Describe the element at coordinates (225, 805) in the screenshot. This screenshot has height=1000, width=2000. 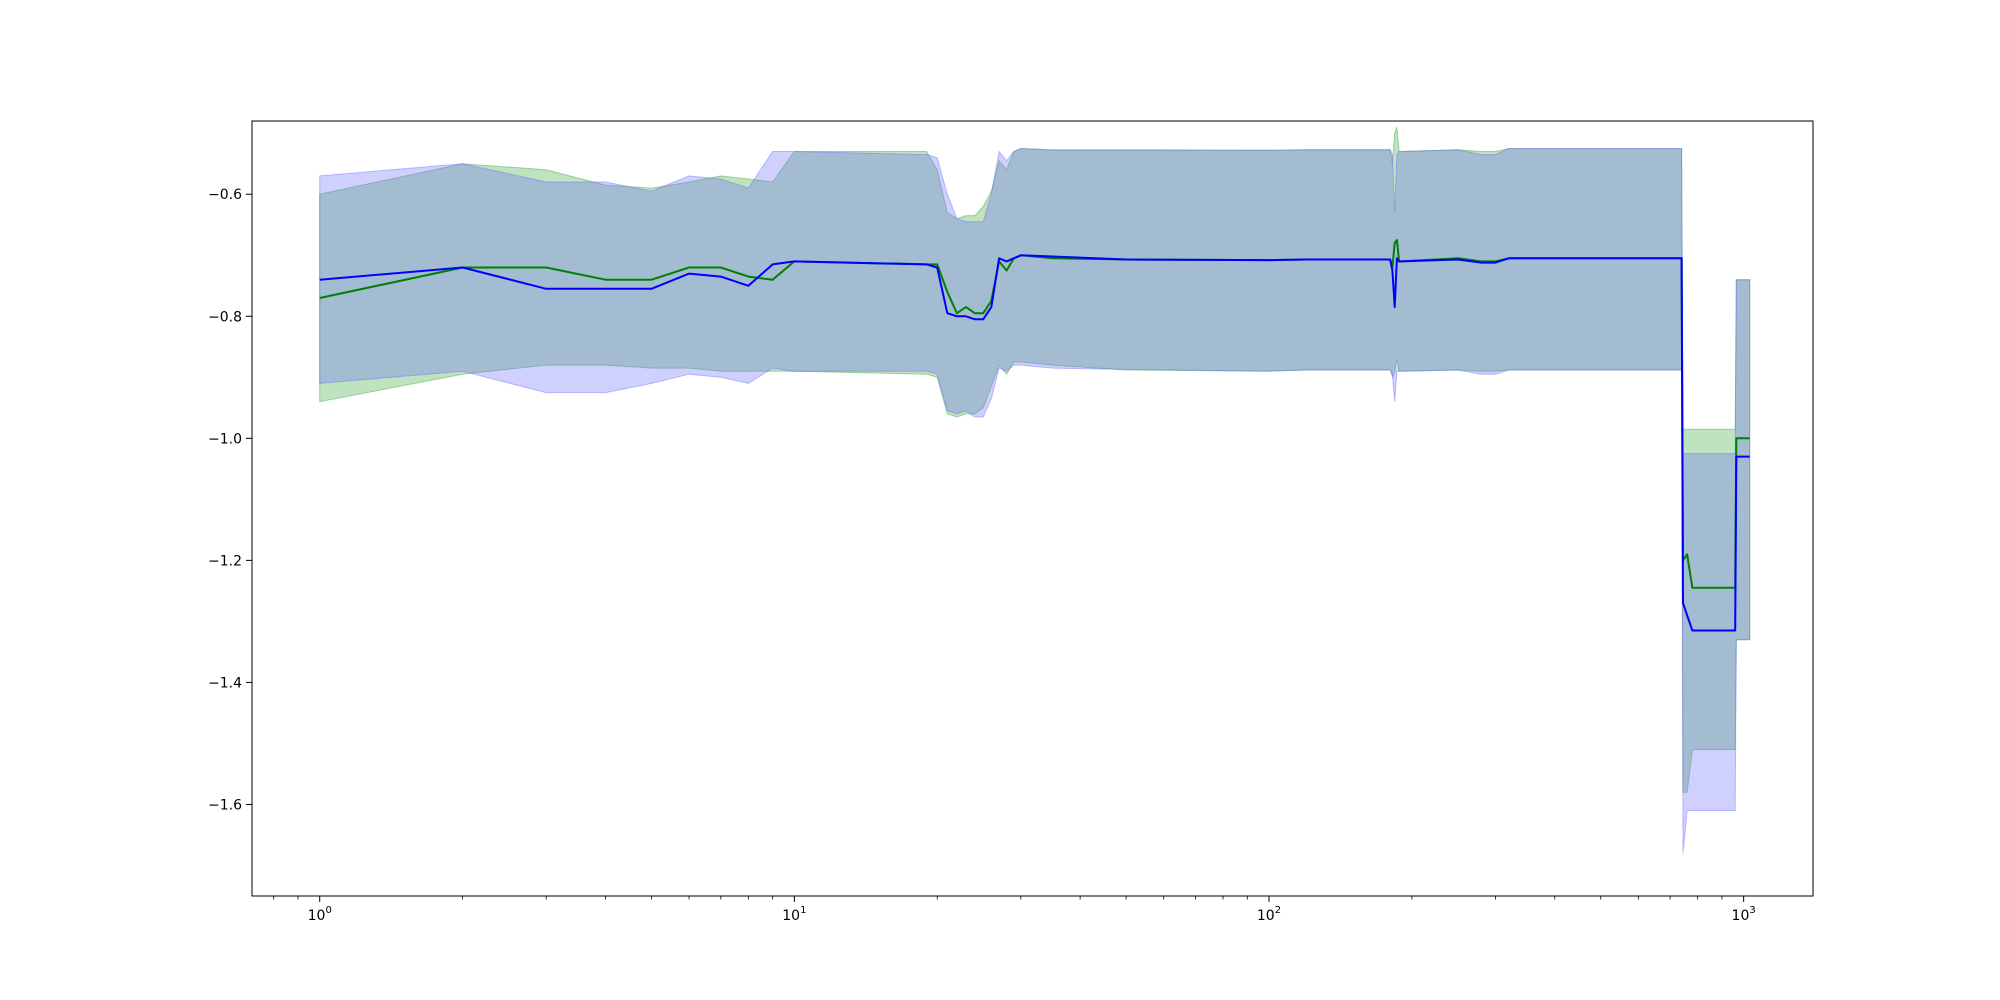
I see `y-tick-label: −1.6` at that location.